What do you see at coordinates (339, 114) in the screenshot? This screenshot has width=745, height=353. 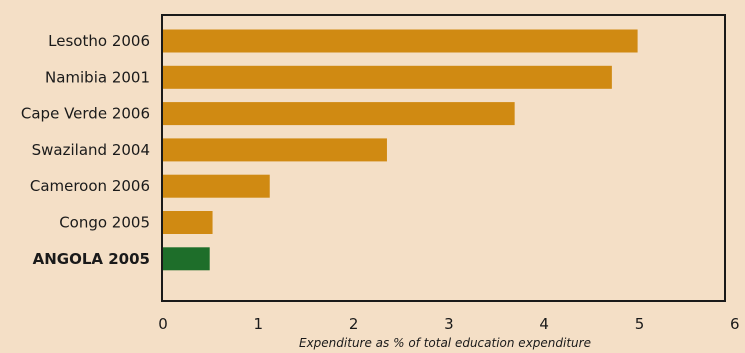 I see `bar-cape-verde-2006` at bounding box center [339, 114].